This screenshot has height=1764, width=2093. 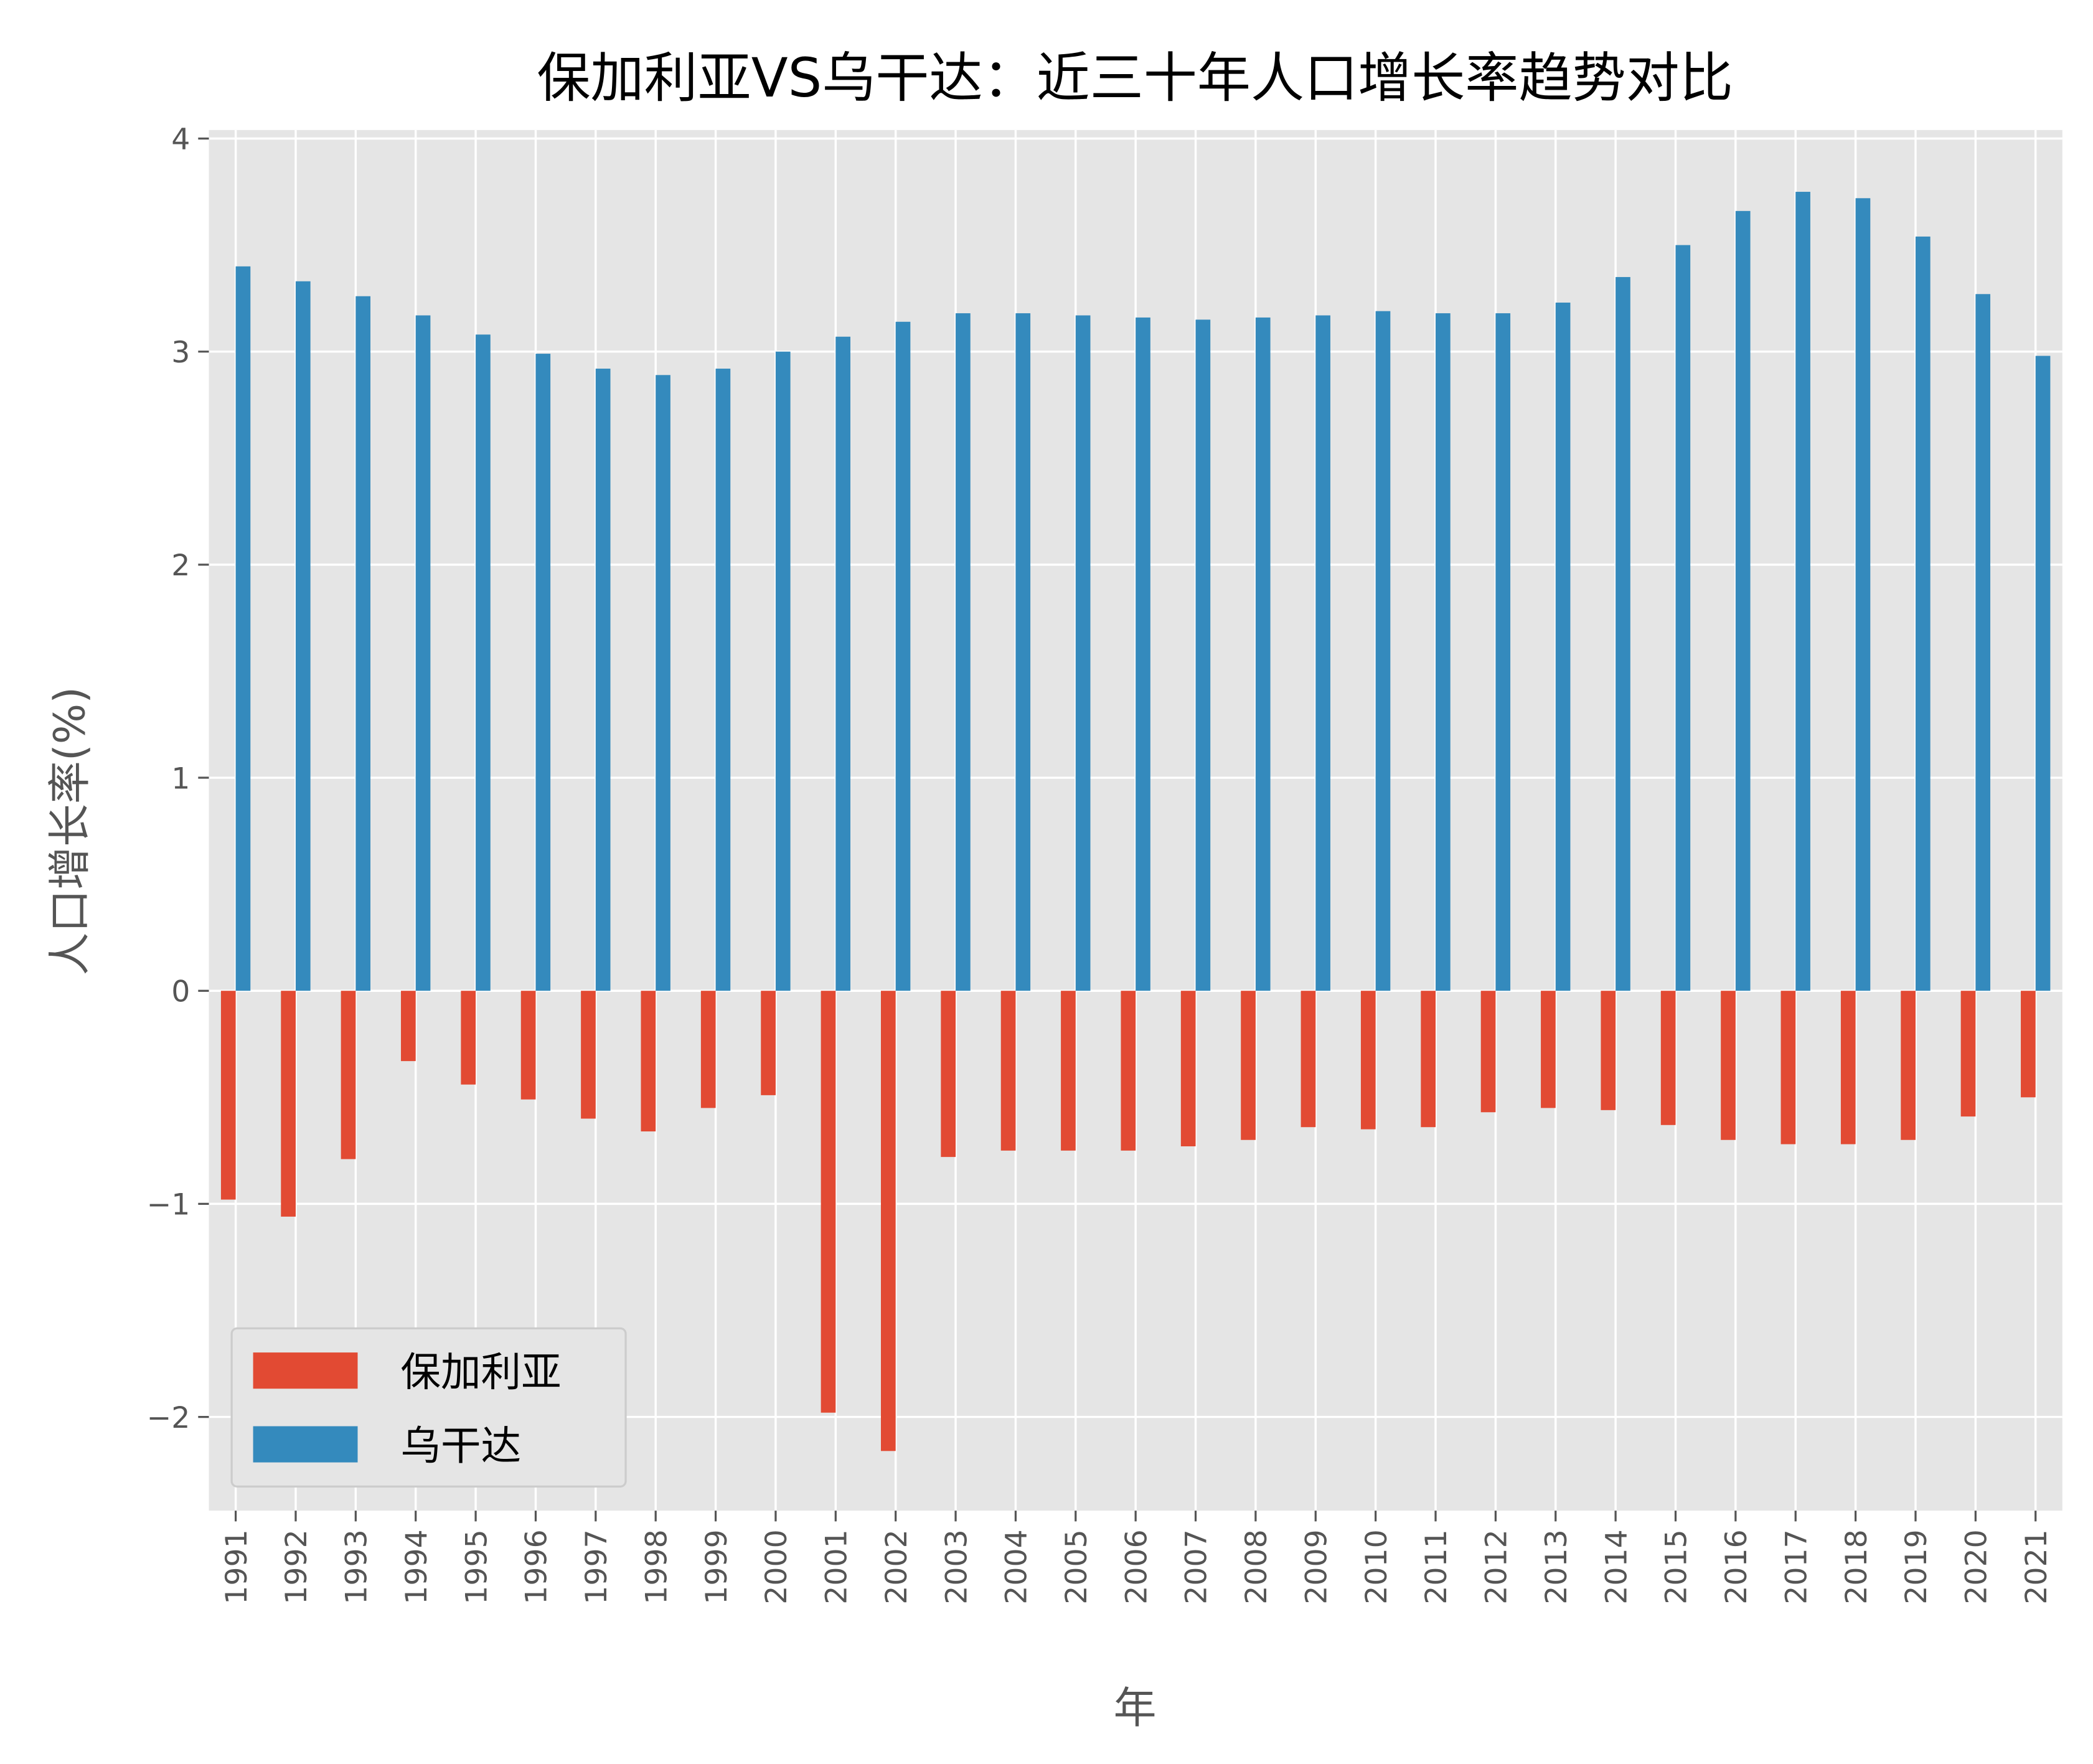 What do you see at coordinates (2043, 674) in the screenshot?
I see `bar-uganda-2021` at bounding box center [2043, 674].